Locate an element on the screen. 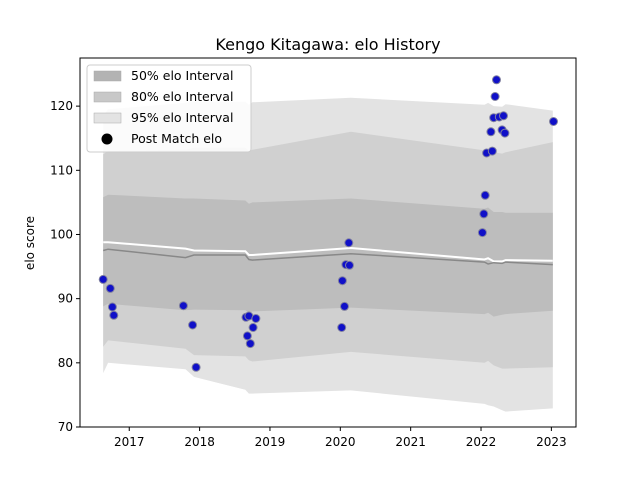 This screenshot has width=640, height=484. y-tick-label-120: 120 is located at coordinates (61, 106).